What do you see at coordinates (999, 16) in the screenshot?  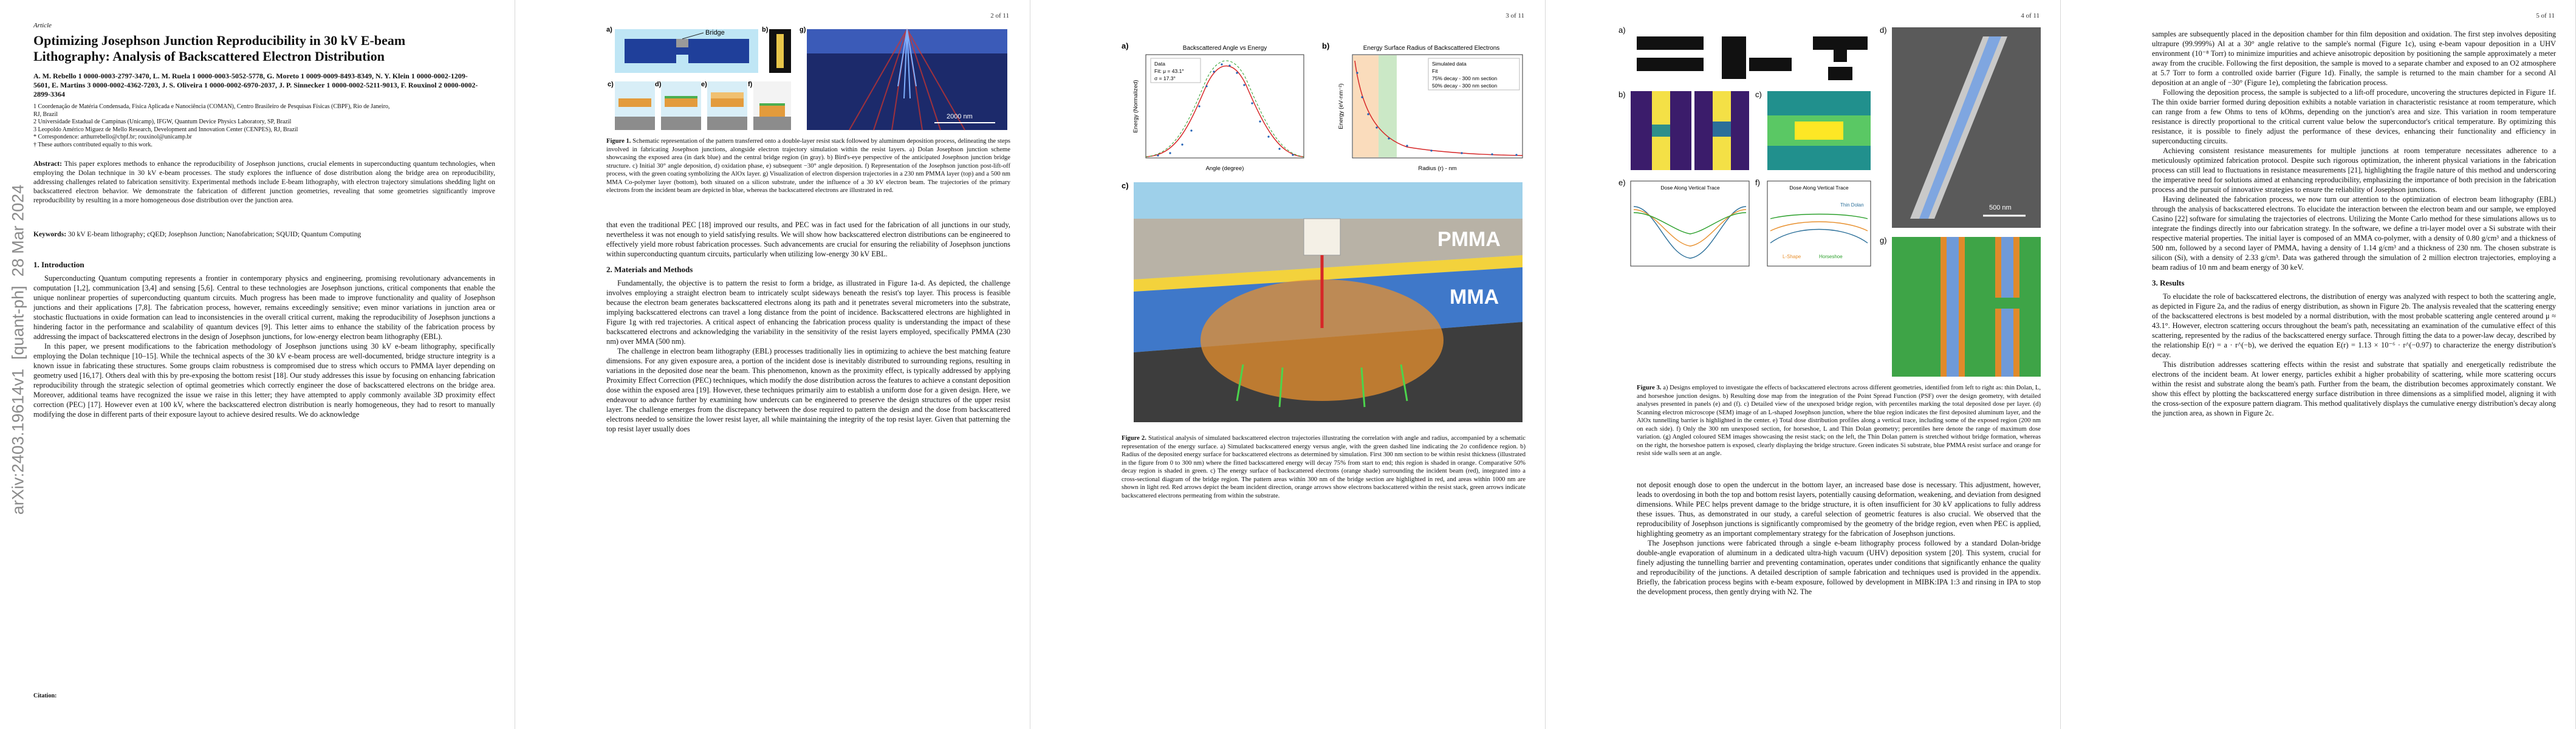 I see `page-number: 2 of 11` at bounding box center [999, 16].